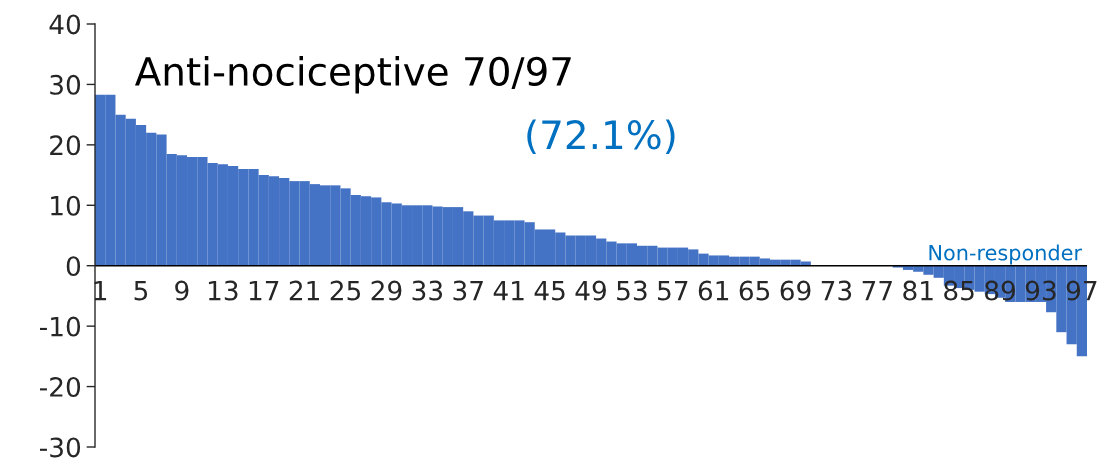 This screenshot has width=1106, height=462. I want to click on y-tick-label: -30, so click(60, 447).